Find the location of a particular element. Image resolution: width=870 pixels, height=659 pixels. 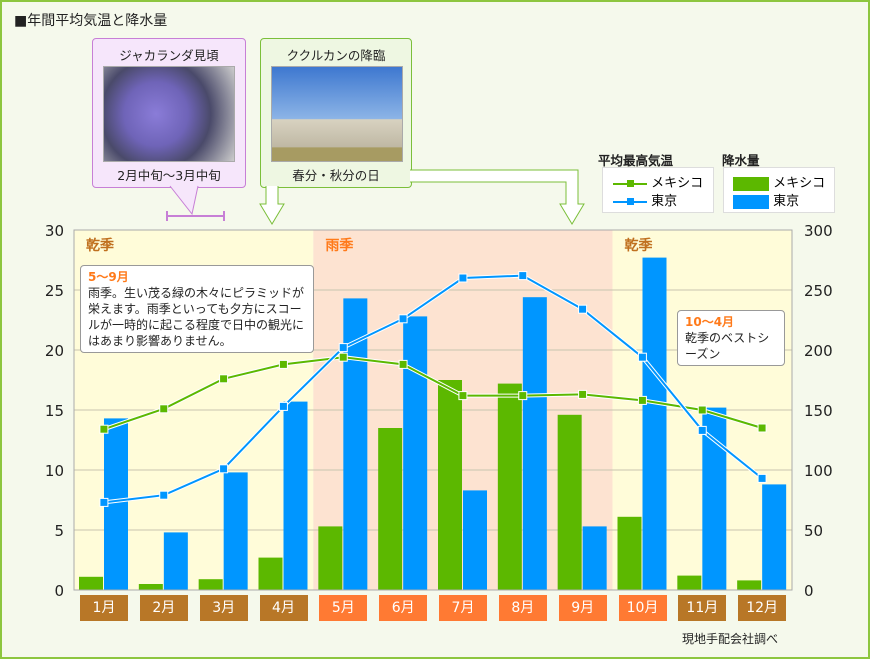

pyramid-photo is located at coordinates (337, 114).